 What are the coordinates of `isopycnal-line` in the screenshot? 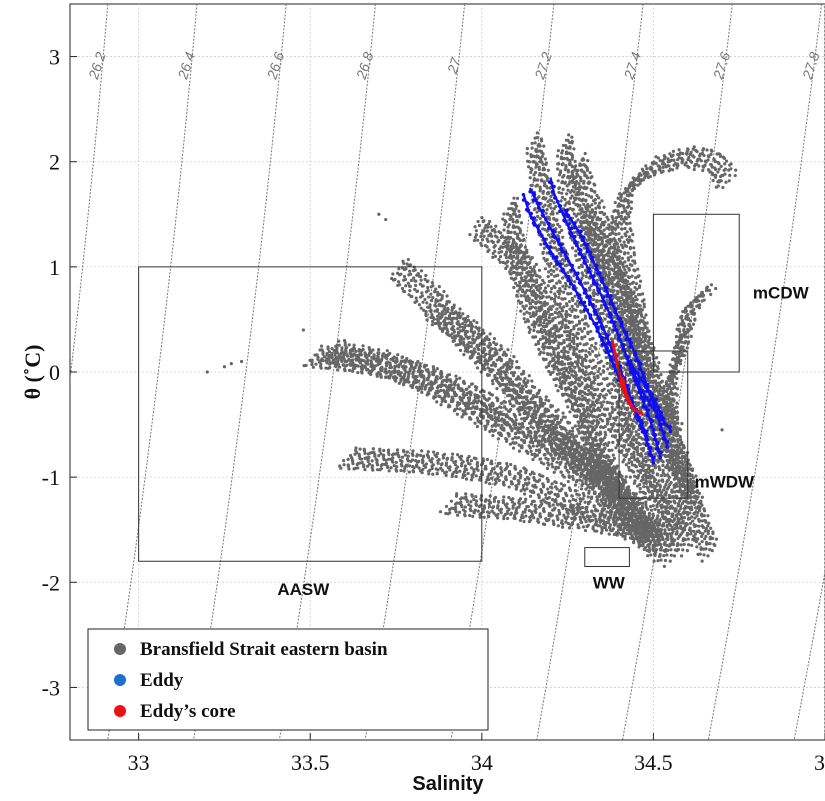 It's located at (809, 654).